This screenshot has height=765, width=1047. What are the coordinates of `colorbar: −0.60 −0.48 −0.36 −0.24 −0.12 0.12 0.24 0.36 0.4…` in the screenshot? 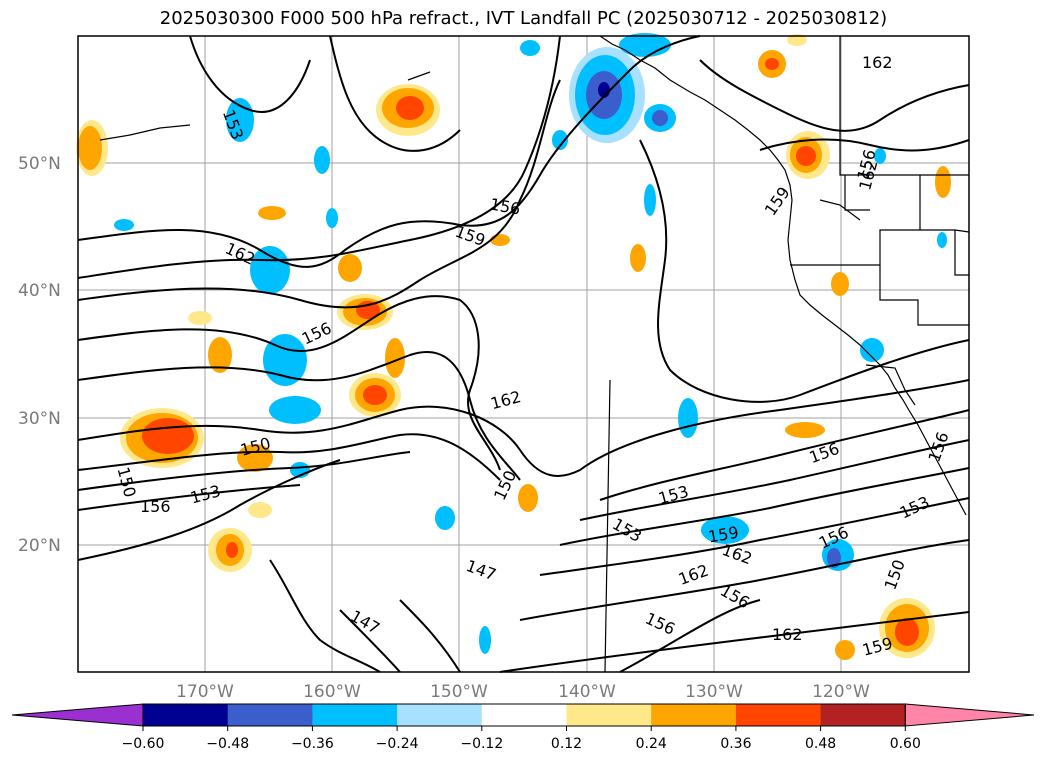 It's located at (523, 727).